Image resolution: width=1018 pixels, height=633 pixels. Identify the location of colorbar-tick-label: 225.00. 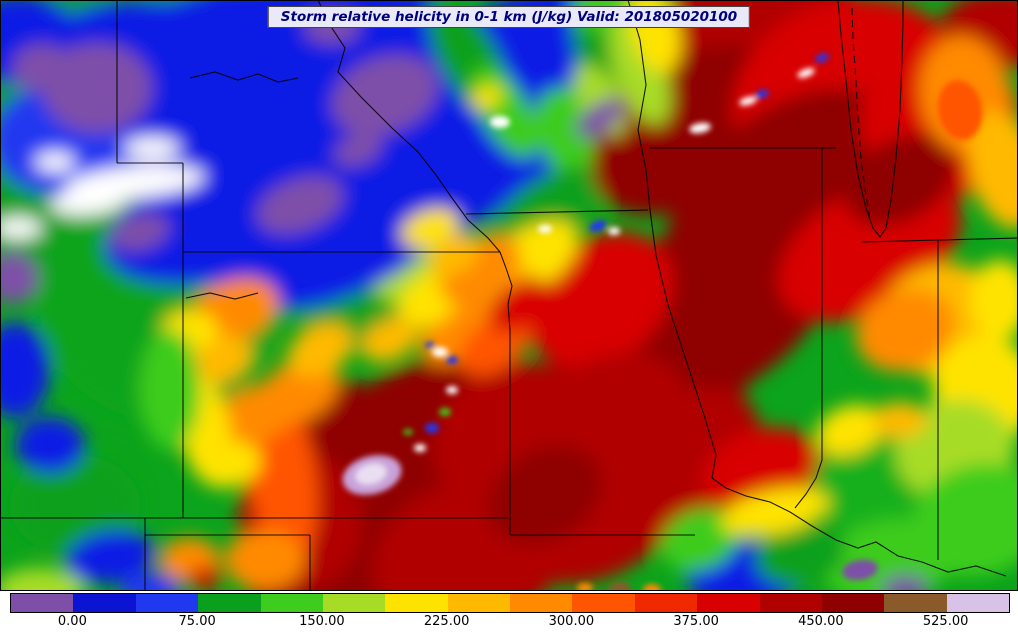
(446, 621).